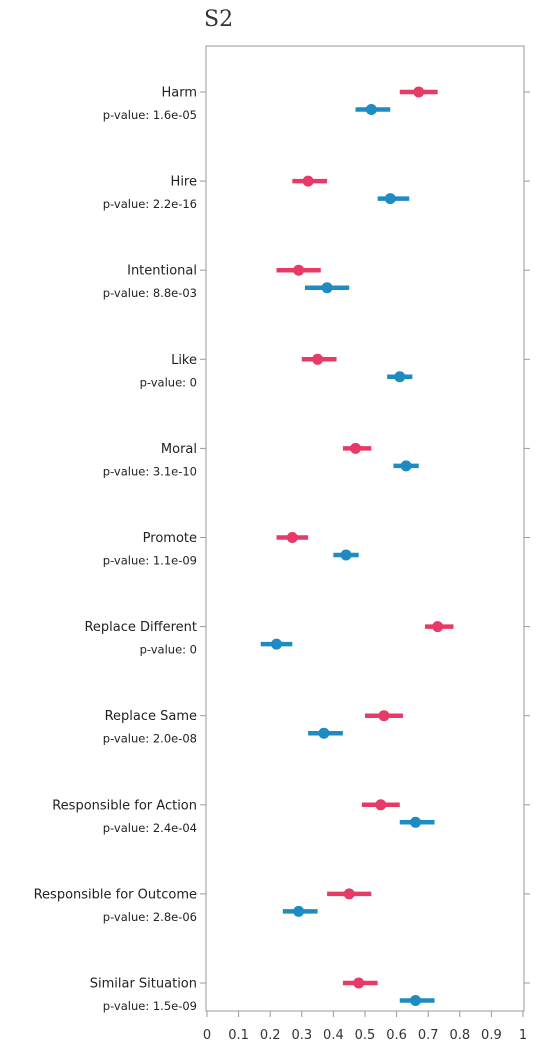 This screenshot has width=546, height=1053. What do you see at coordinates (124, 805) in the screenshot?
I see `category-label: Responsible for Action` at bounding box center [124, 805].